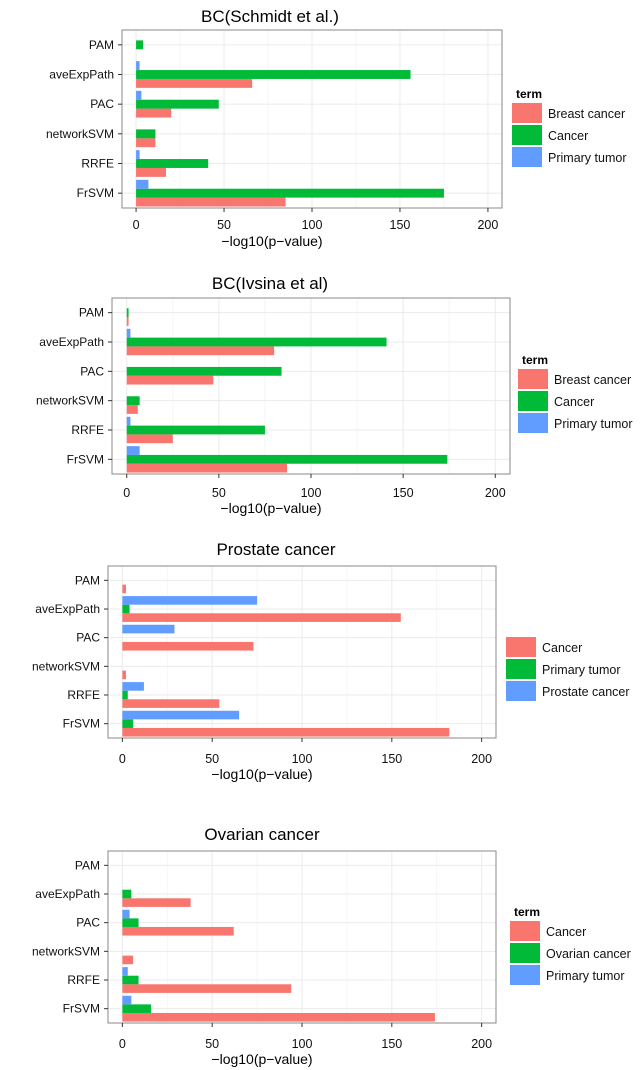 This screenshot has width=640, height=1070. I want to click on series-ovarian-cancer, so click(137, 951).